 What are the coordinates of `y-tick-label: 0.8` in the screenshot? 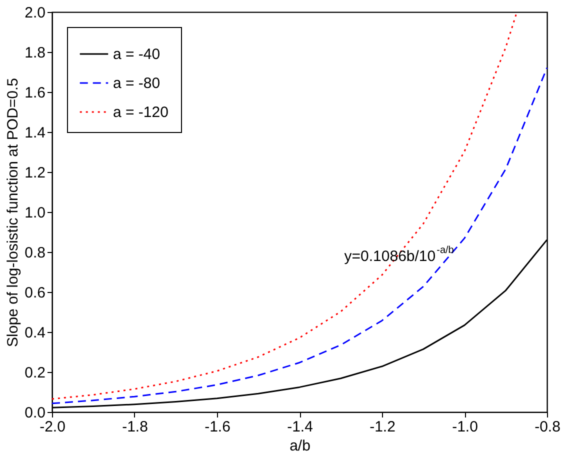 It's located at (35, 253).